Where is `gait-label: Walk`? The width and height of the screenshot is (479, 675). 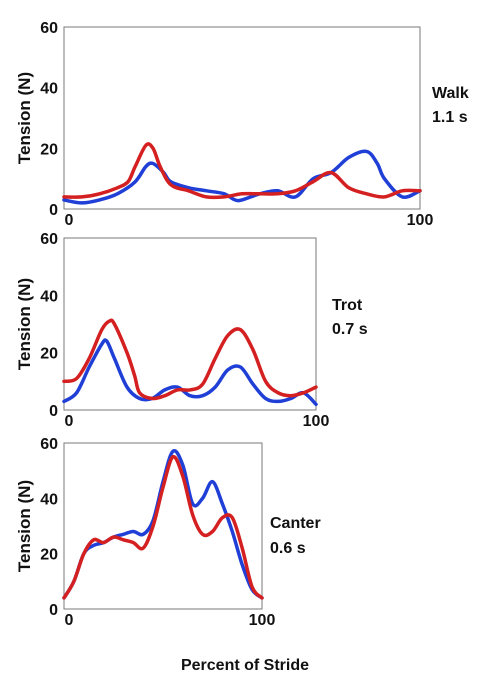 gait-label: Walk is located at coordinates (450, 93).